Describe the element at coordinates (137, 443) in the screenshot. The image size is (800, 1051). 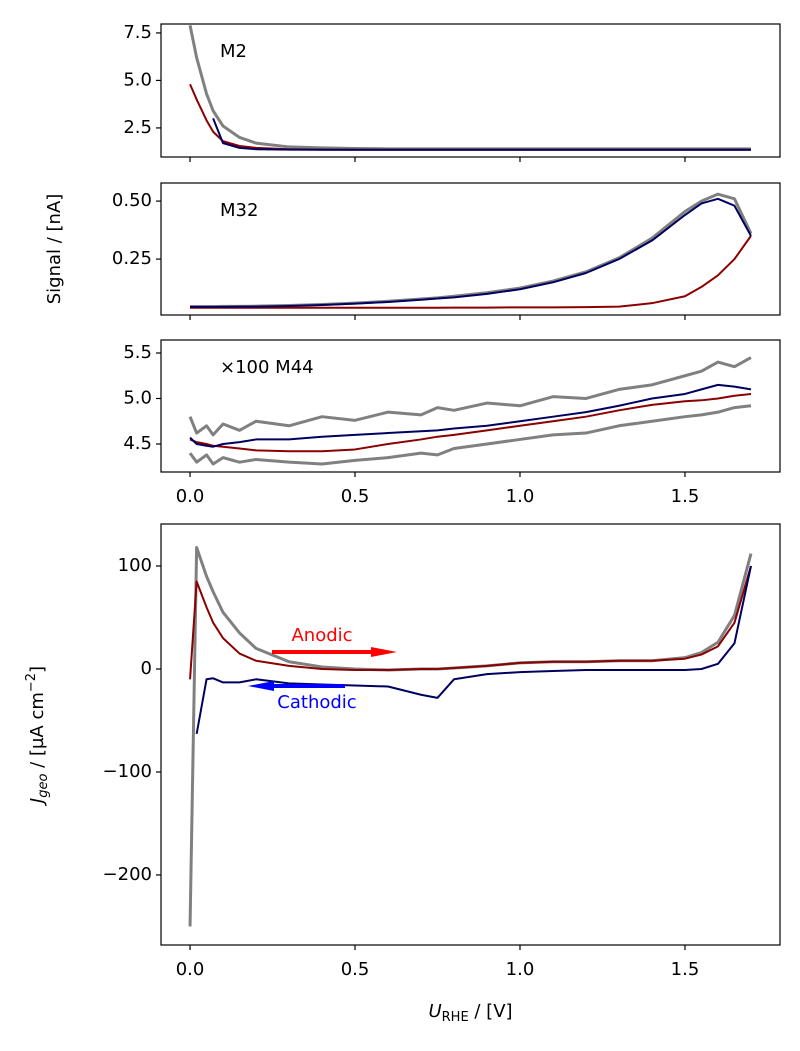
I see `y-tick-label: 4.5` at that location.